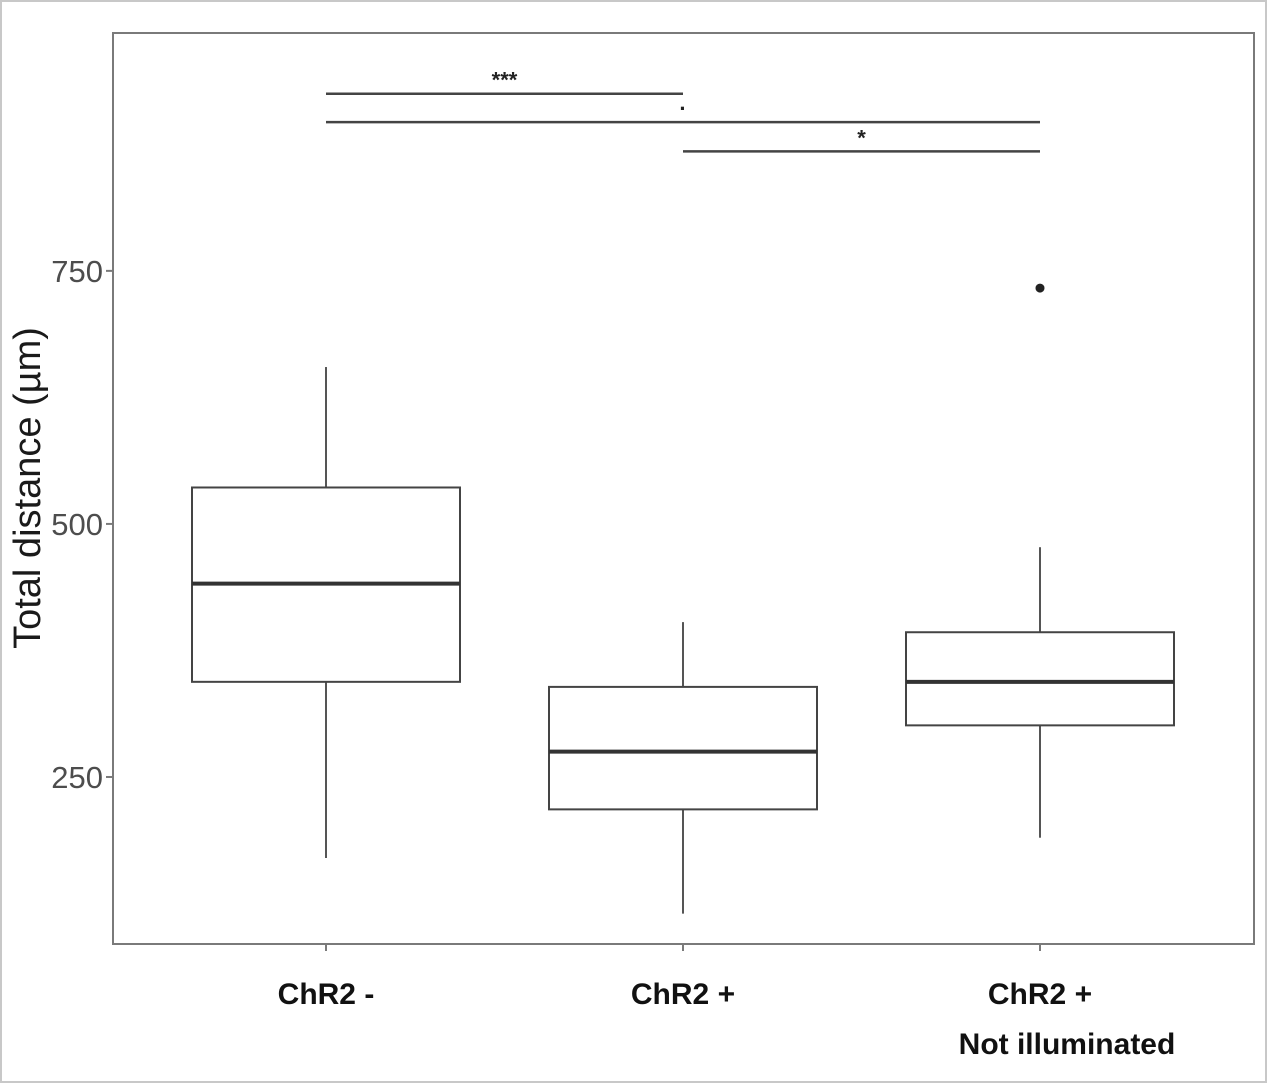 Image resolution: width=1267 pixels, height=1083 pixels. I want to click on y-tick-label: 250, so click(77, 777).